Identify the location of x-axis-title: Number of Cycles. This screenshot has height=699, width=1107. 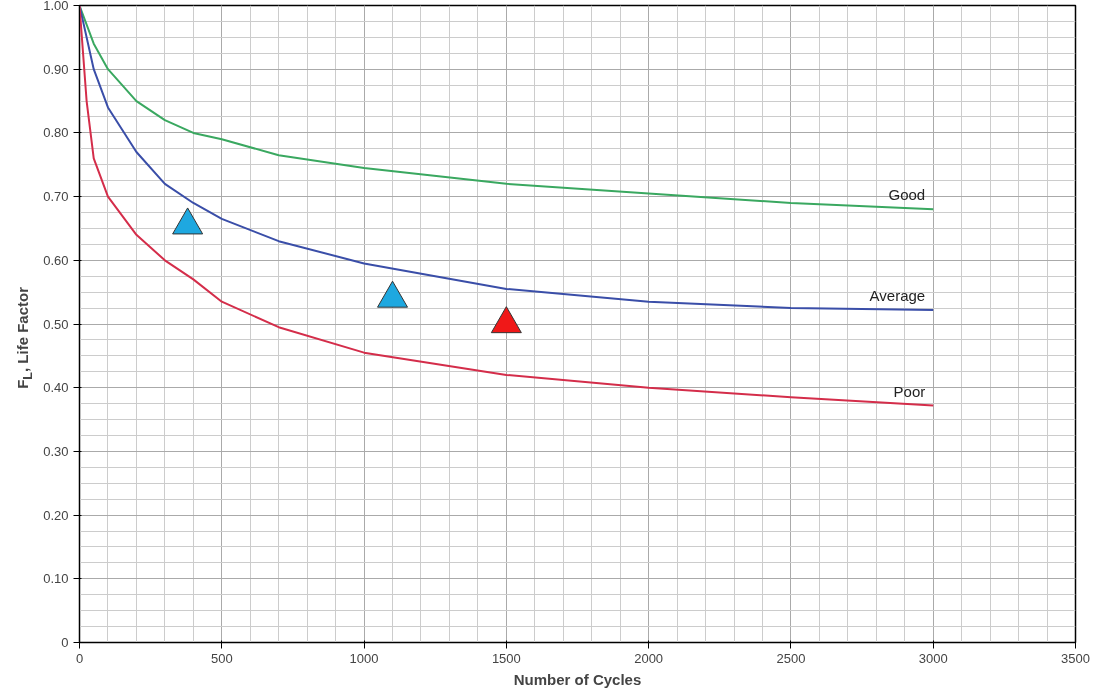
(577, 679).